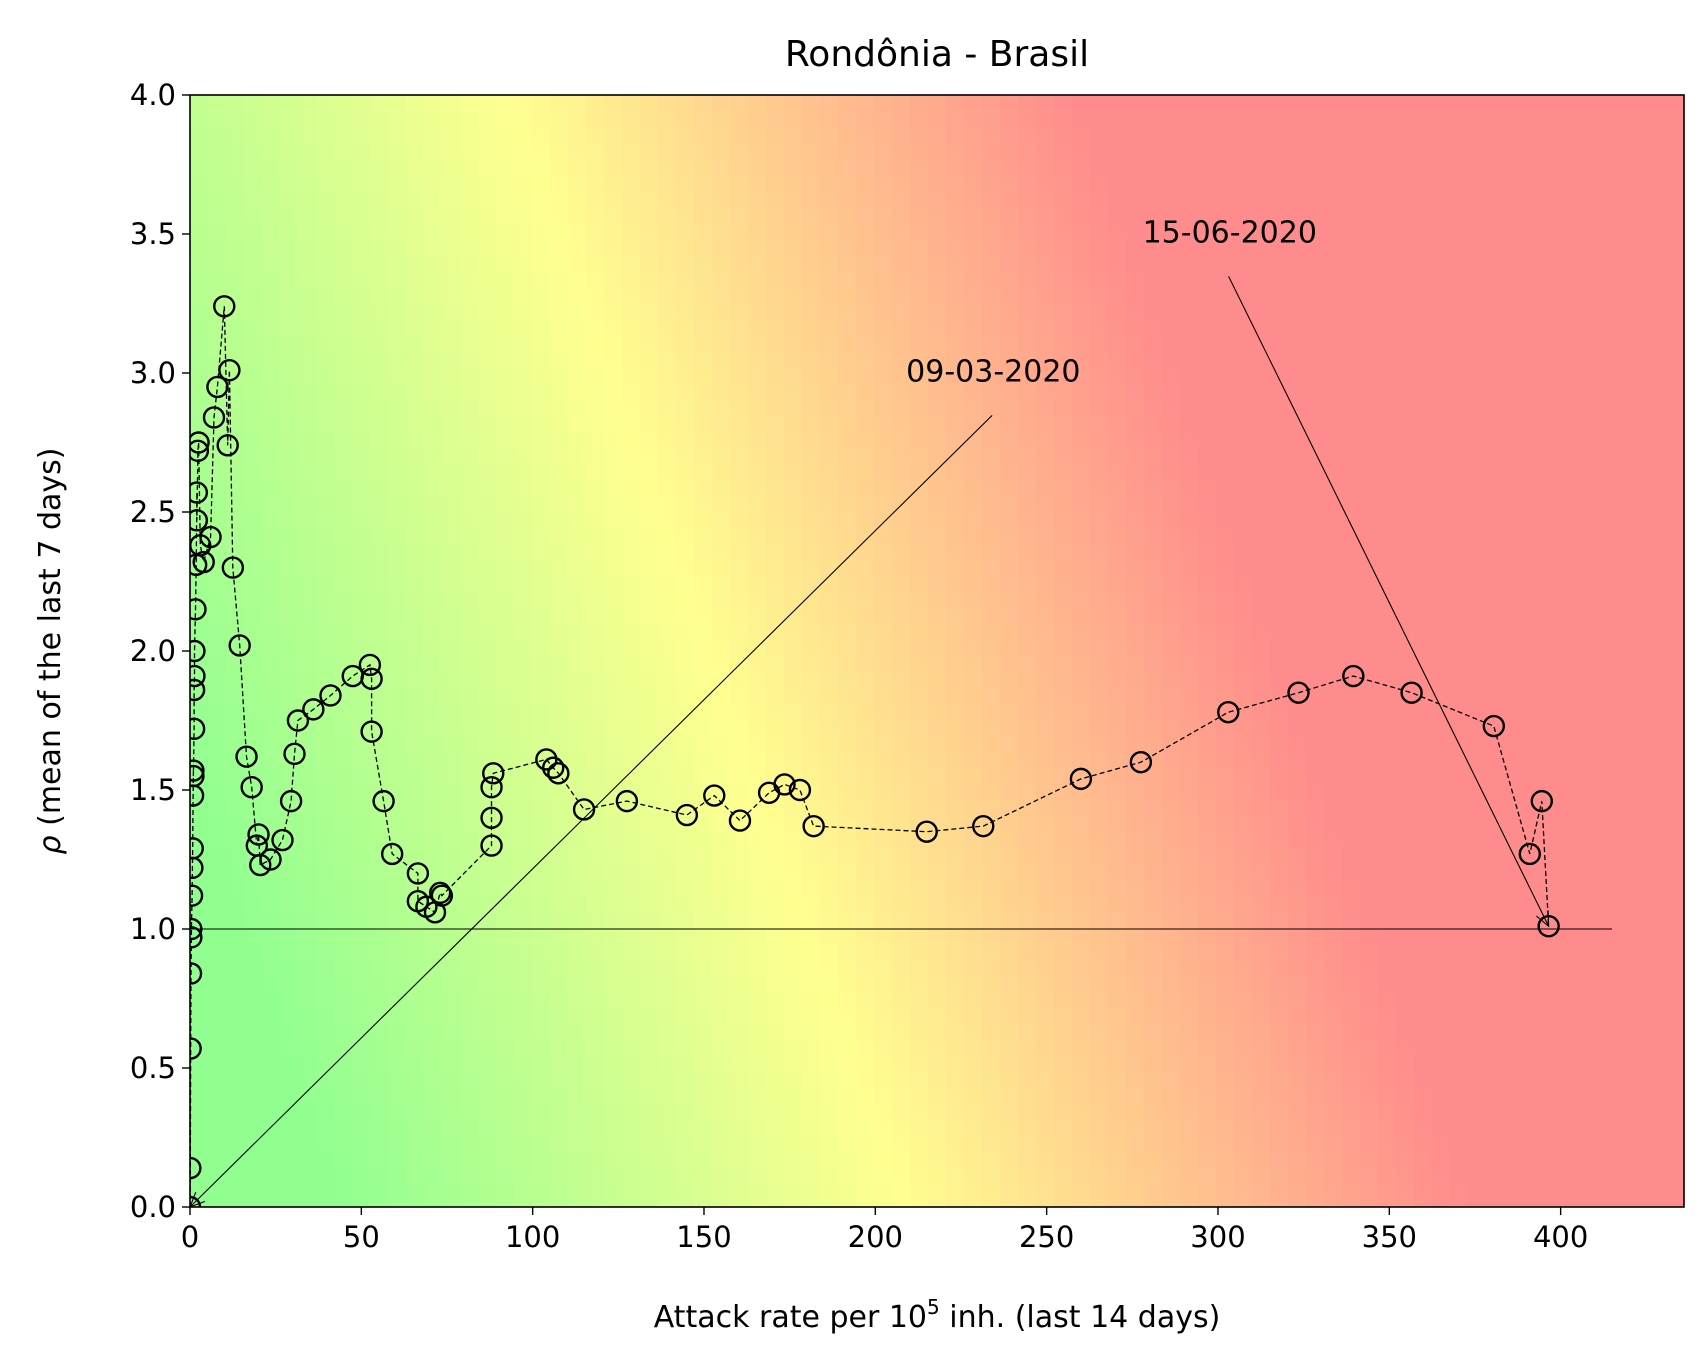 The image size is (1706, 1370). What do you see at coordinates (50, 642) in the screenshot?
I see `y-axis-title-text: (mean of the last 7 days)` at bounding box center [50, 642].